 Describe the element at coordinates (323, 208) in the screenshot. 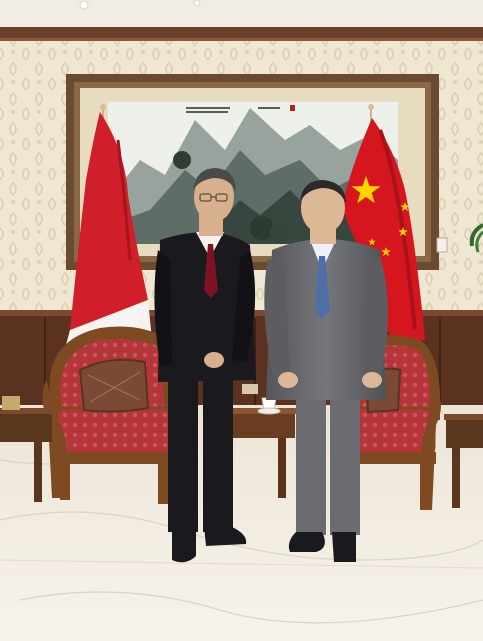

I see `right-man-head` at that location.